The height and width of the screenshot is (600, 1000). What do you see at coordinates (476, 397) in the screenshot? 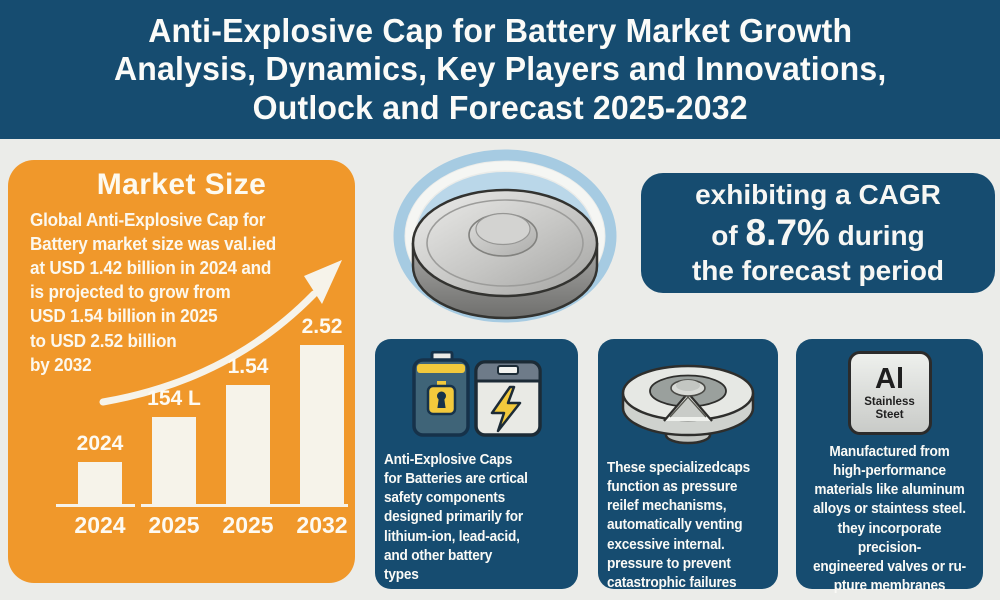
I see `battery-pair-icon` at bounding box center [476, 397].